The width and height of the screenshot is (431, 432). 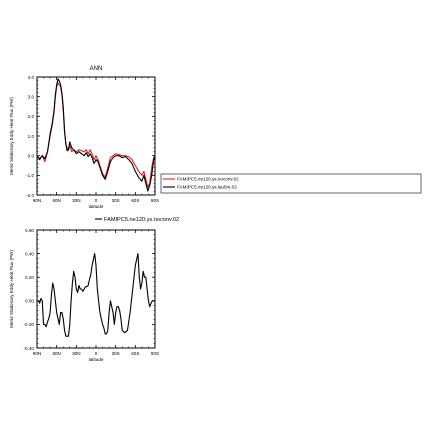 I want to click on y-tick-label: 0.40, so click(x=29, y=253).